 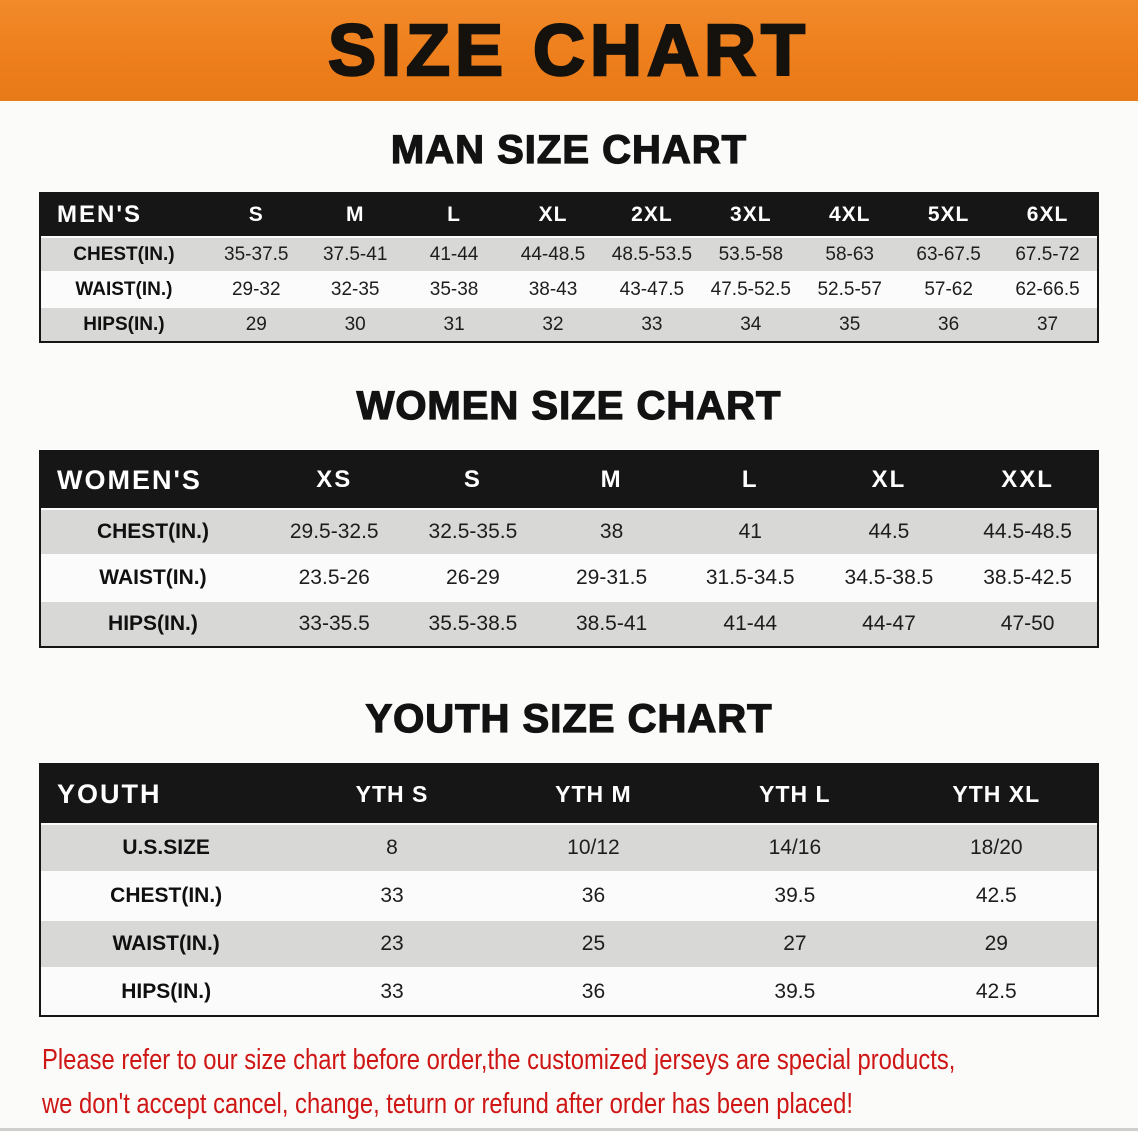 I want to click on header-row: YOUTH YTH S YTH M YTH L YTH XL, so click(x=569, y=794).